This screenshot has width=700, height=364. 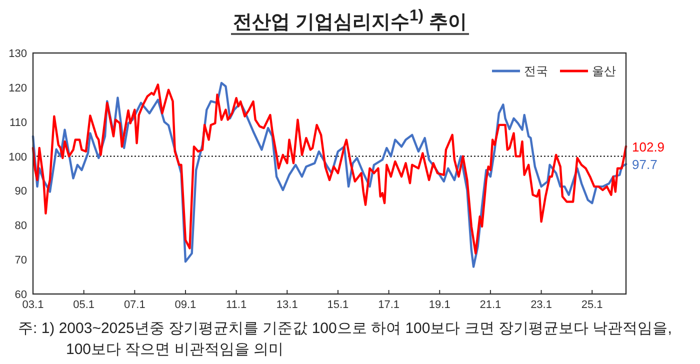 What do you see at coordinates (439, 305) in the screenshot?
I see `x-tick-label: 19.1` at bounding box center [439, 305].